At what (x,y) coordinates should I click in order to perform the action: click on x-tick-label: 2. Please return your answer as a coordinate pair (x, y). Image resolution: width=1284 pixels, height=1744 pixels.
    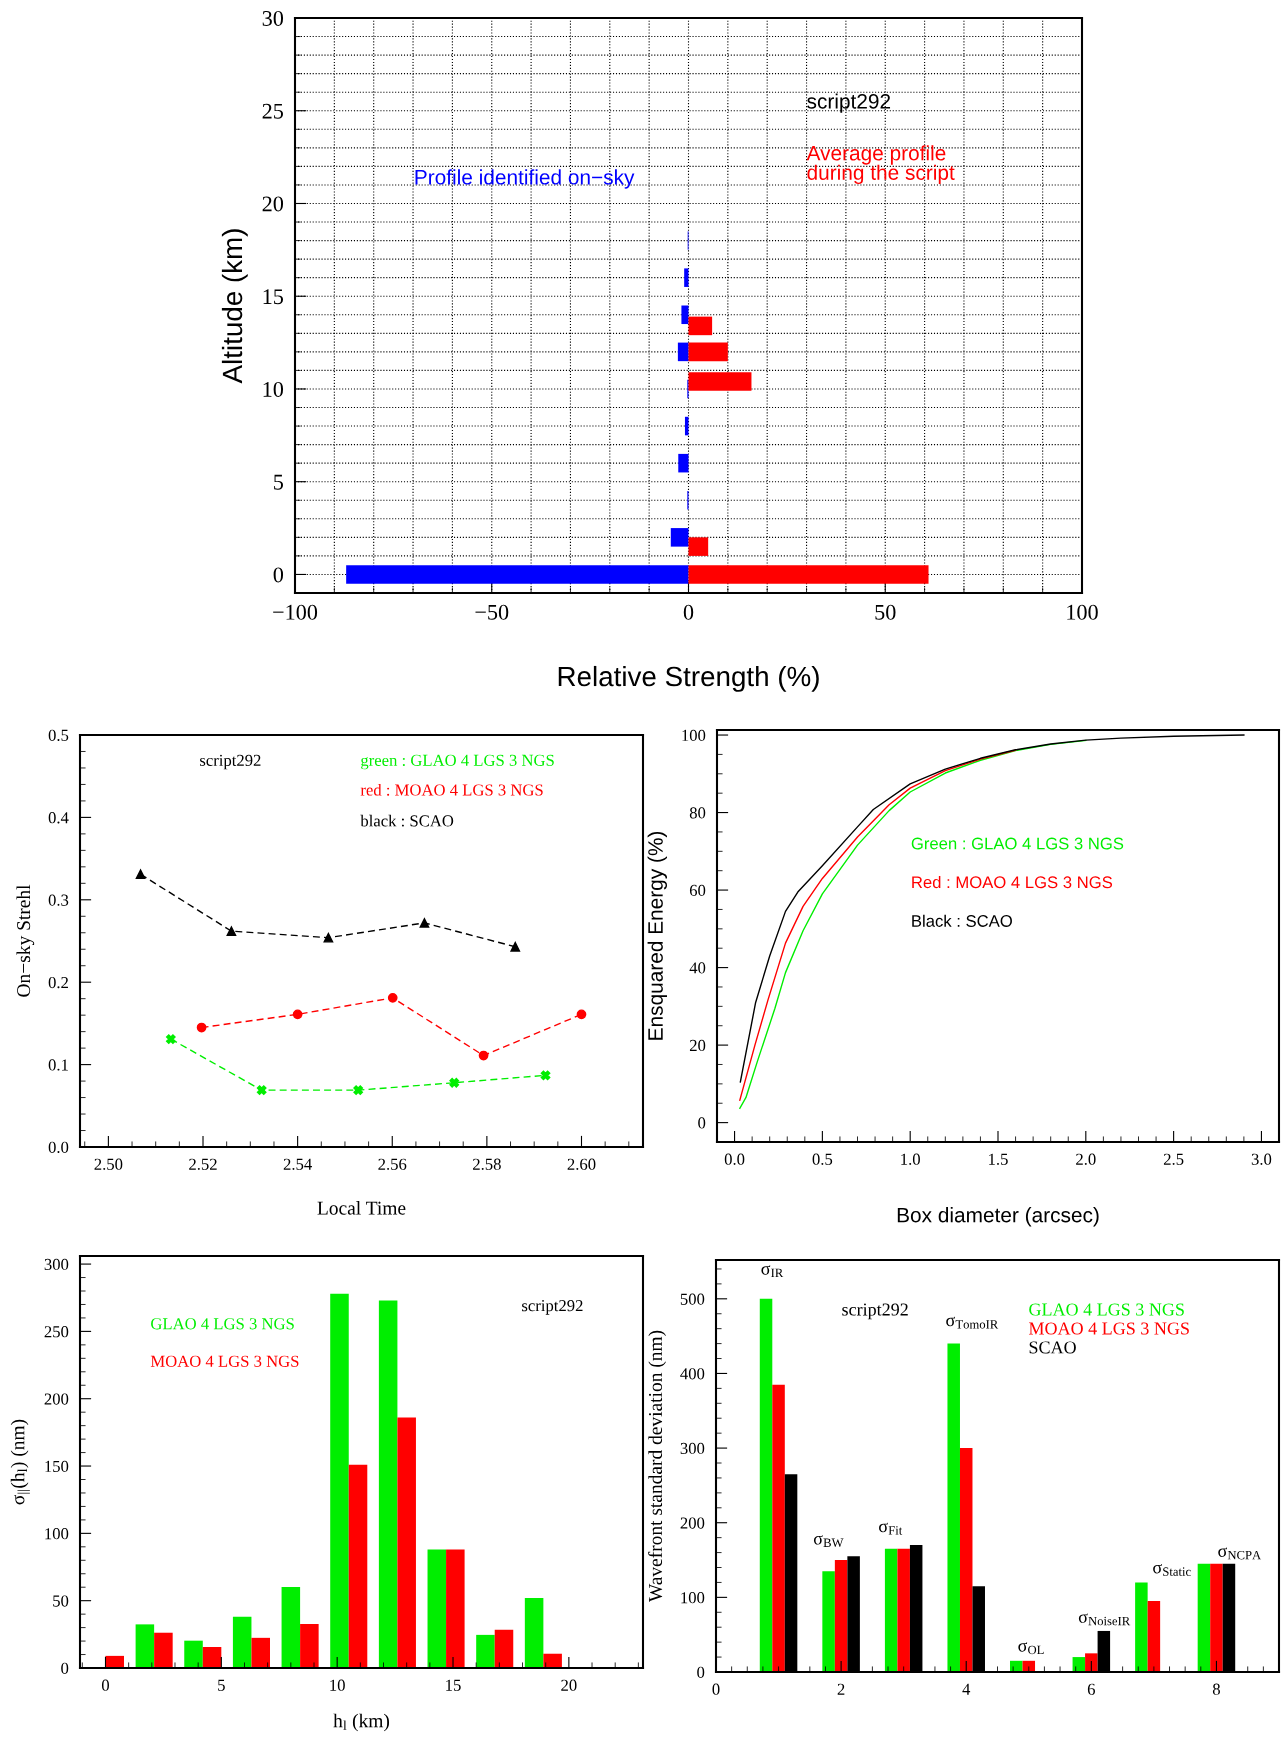
    Looking at the image, I should click on (841, 1689).